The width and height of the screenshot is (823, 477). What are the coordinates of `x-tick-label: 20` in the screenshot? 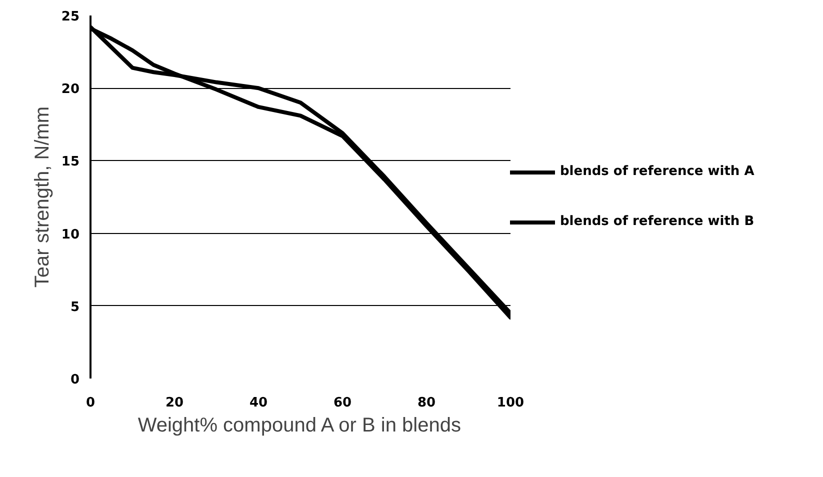 It's located at (174, 403).